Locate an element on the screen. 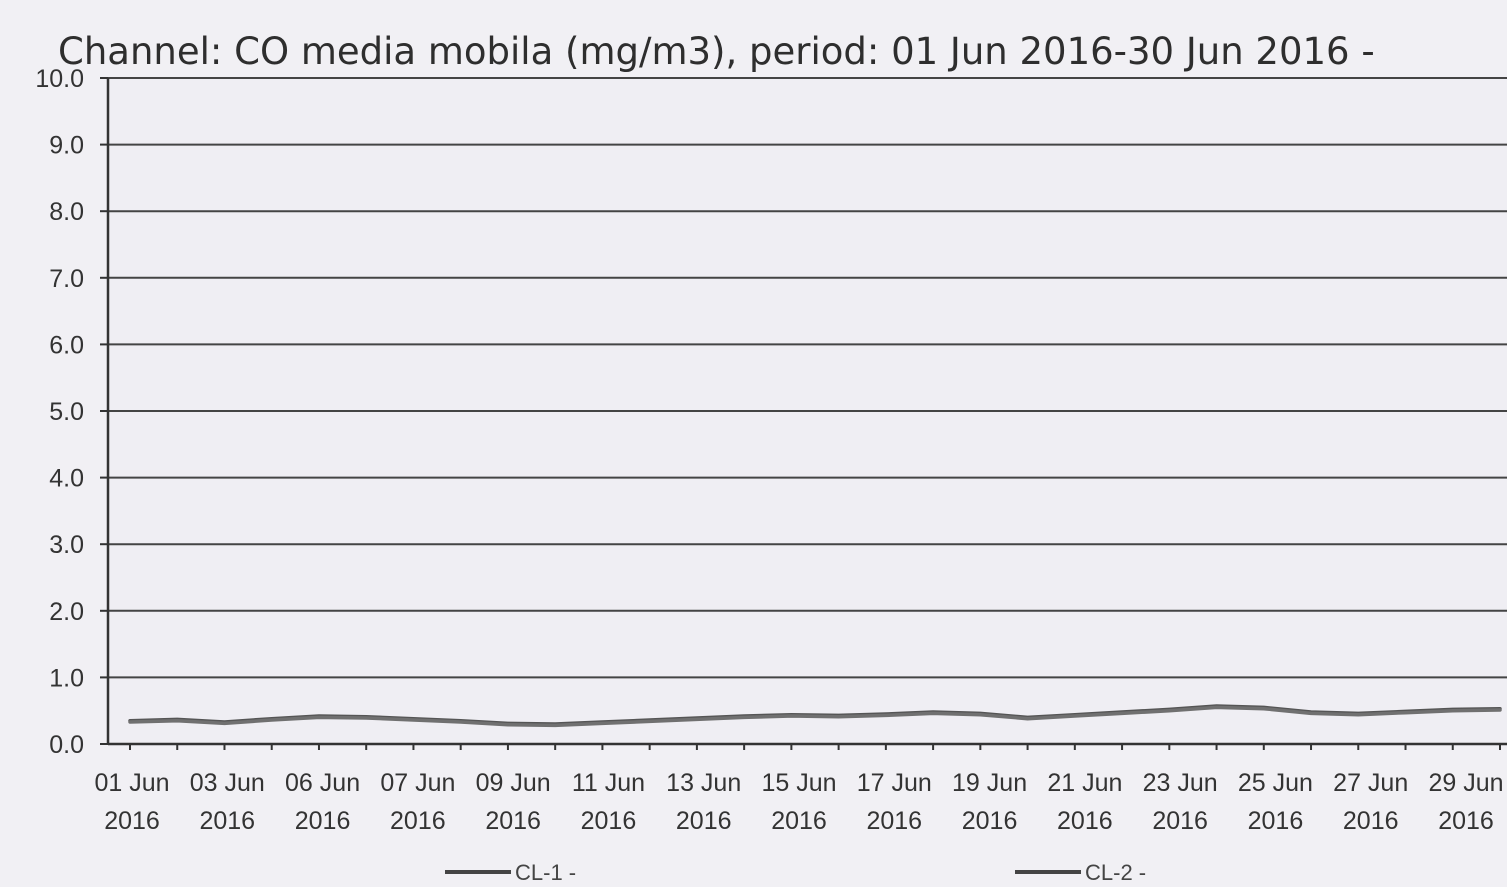 Image resolution: width=1507 pixels, height=887 pixels. x-tick-label-date: 11 Jun is located at coordinates (608, 783).